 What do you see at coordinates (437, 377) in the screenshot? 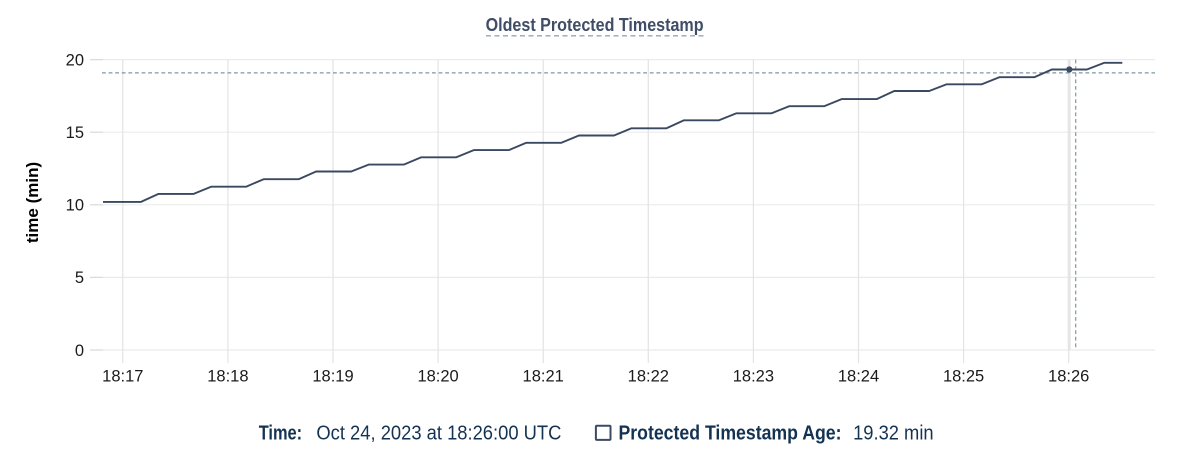
I see `svg-text: 18:20` at bounding box center [437, 377].